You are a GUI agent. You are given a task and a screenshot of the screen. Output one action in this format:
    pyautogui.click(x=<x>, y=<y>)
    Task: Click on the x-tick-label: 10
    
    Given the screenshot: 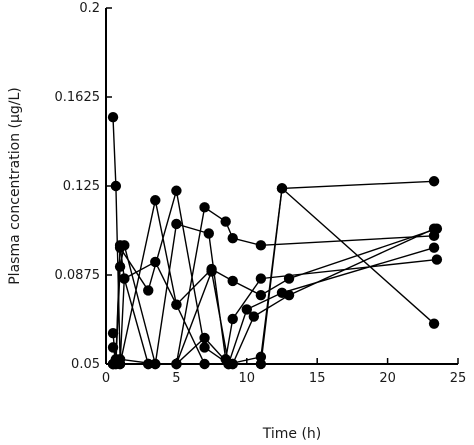 What is the action you would take?
    pyautogui.click(x=247, y=378)
    